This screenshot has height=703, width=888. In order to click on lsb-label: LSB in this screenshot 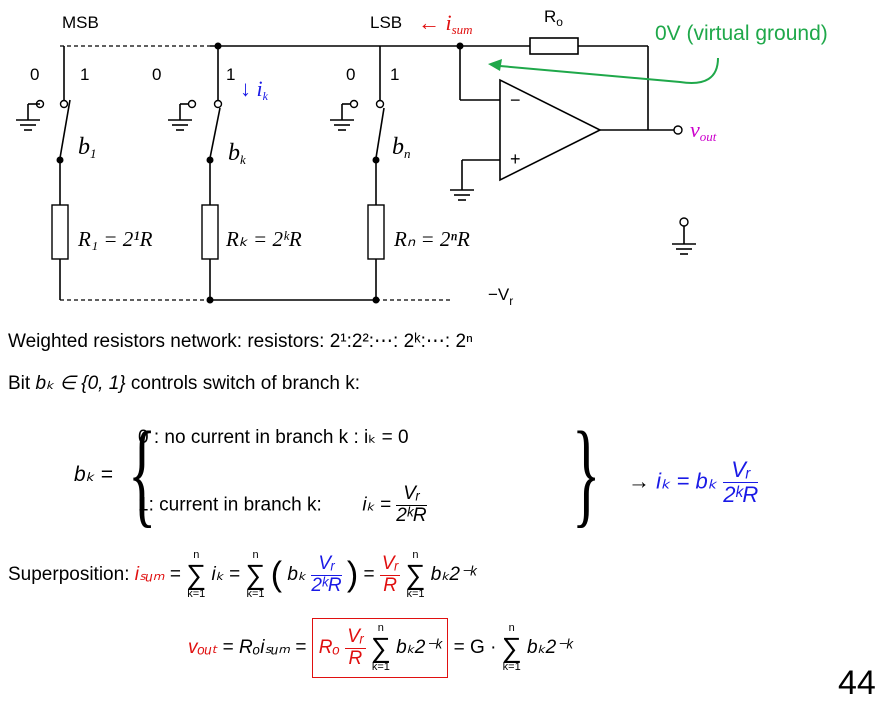, I will do `click(386, 22)`.